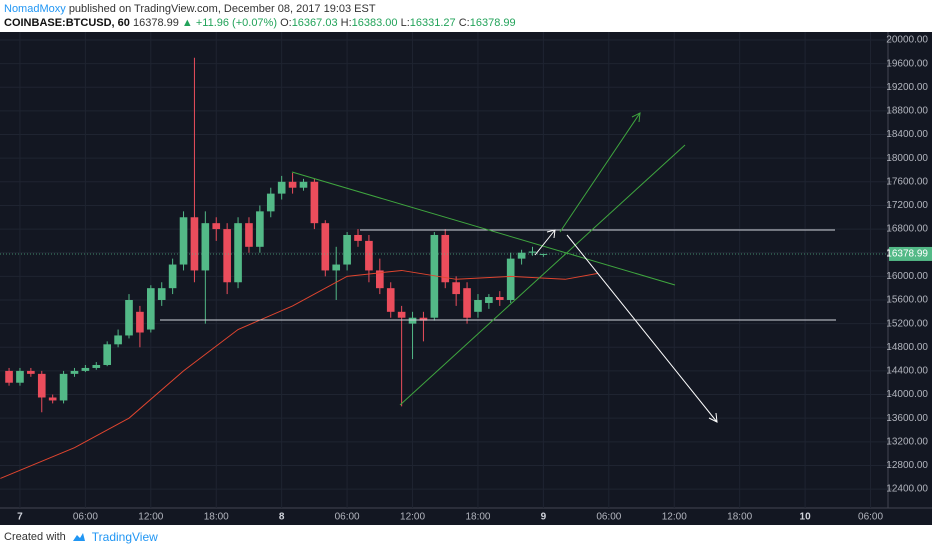 The width and height of the screenshot is (932, 550). I want to click on high-k: H:, so click(346, 23).